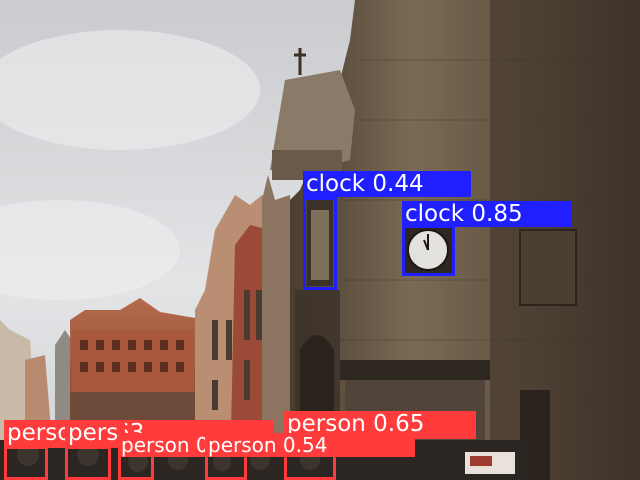  Describe the element at coordinates (387, 184) in the screenshot. I see `clock-detection-label: clock 0.44` at that location.